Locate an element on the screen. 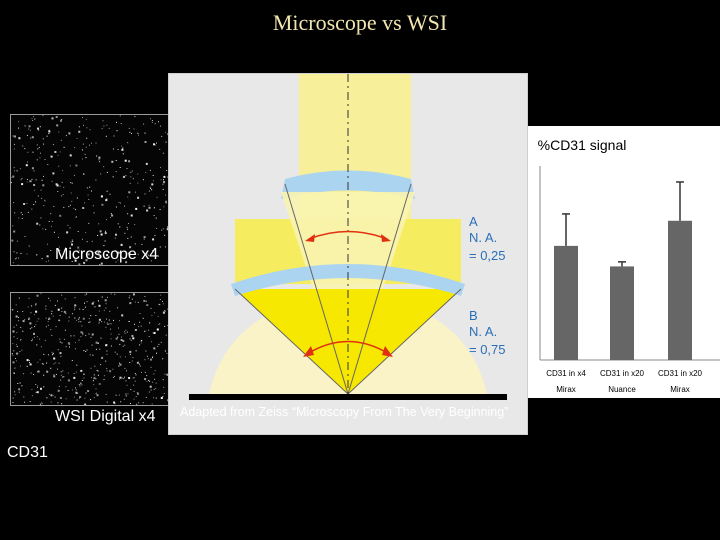 The height and width of the screenshot is (540, 720). arrowhead-a-left is located at coordinates (310, 238).